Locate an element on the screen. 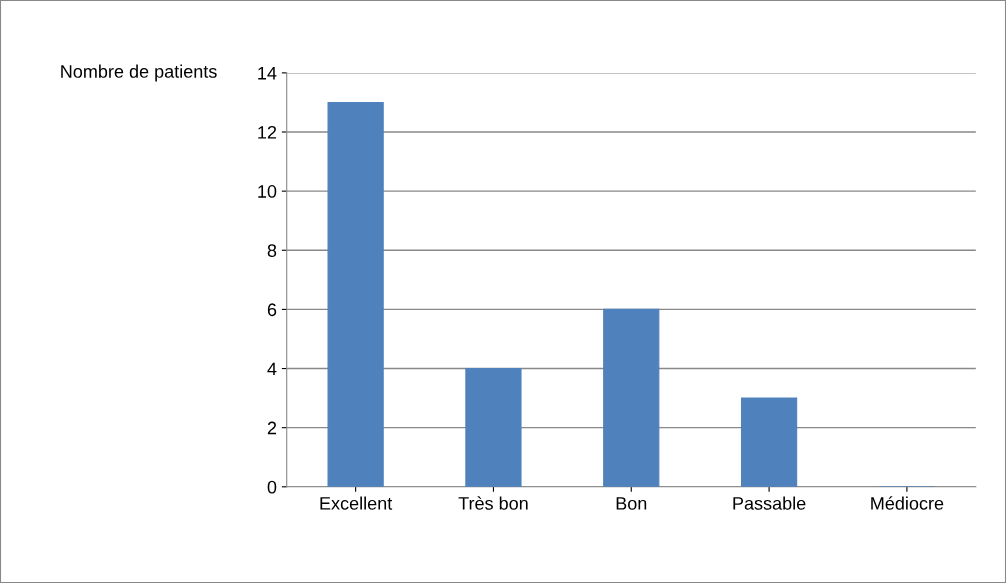 The width and height of the screenshot is (1006, 583). x-tick-label: Passable is located at coordinates (769, 503).